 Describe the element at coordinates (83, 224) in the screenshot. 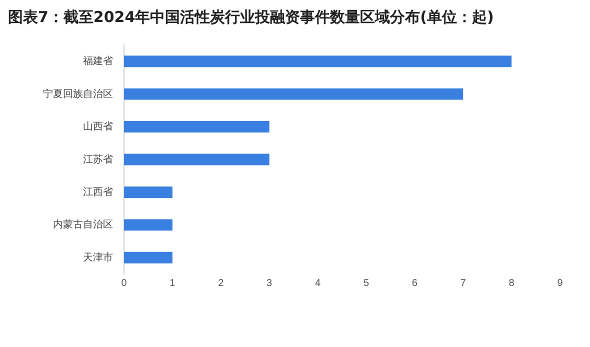

I see `y-tick-label: 内蒙古自治区` at that location.